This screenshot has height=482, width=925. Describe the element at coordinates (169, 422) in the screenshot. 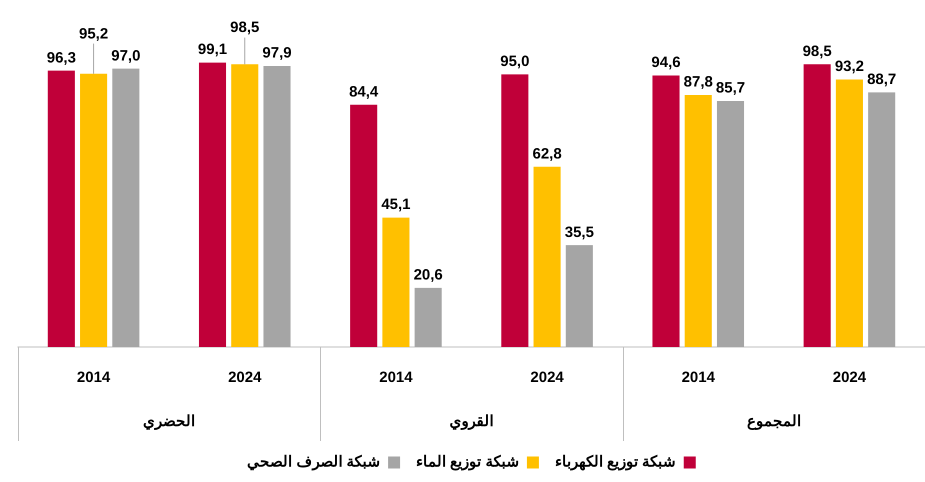

I see `text: الحضري` at that location.